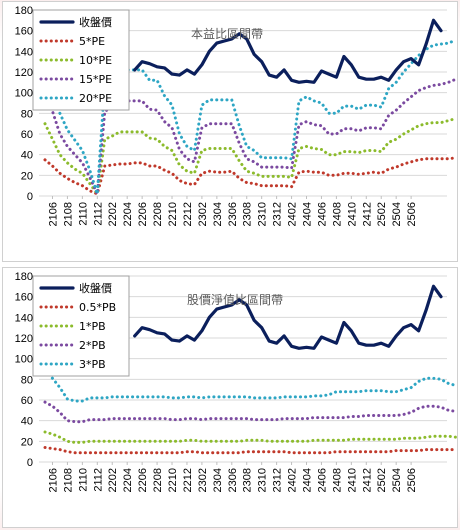 Image resolution: width=460 pixels, height=530 pixels. What do you see at coordinates (235, 299) in the screenshot?
I see `chart-title: 股價淨值比區間帶` at bounding box center [235, 299].